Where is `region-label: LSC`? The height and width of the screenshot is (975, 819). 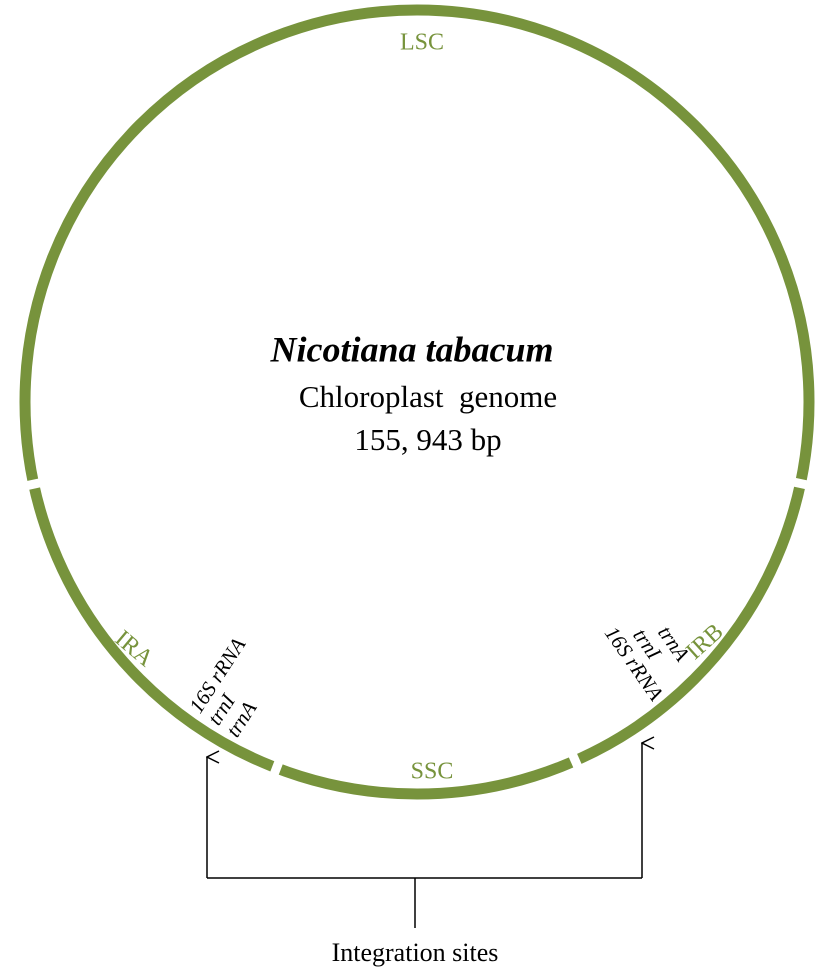 region-label: LSC is located at coordinates (422, 43).